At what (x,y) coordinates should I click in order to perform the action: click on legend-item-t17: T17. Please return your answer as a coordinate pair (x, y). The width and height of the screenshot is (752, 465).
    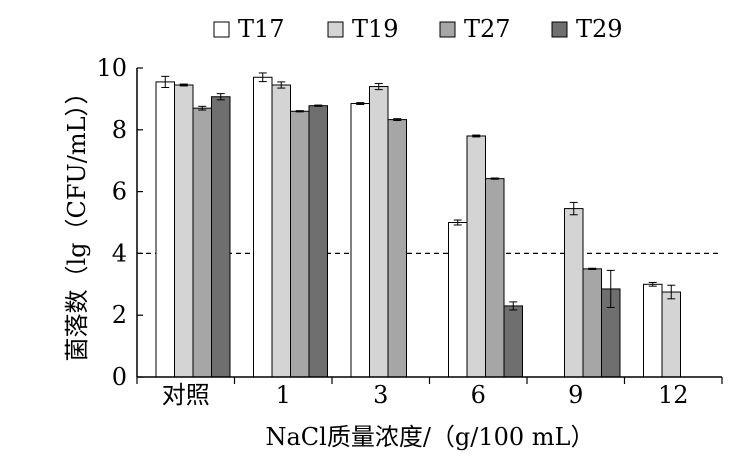
    Looking at the image, I should click on (249, 29).